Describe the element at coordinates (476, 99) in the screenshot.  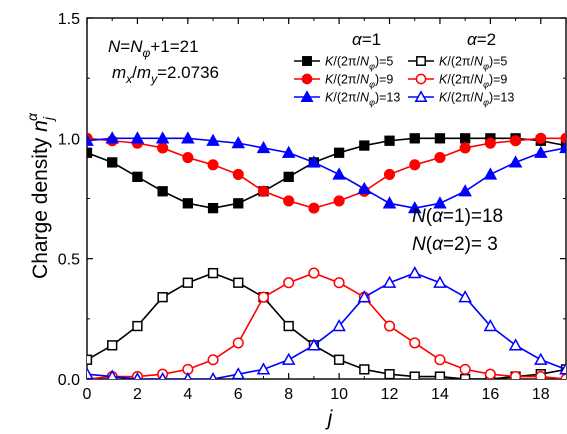
I see `legend-label: K/(2π/Nφ)=13` at that location.